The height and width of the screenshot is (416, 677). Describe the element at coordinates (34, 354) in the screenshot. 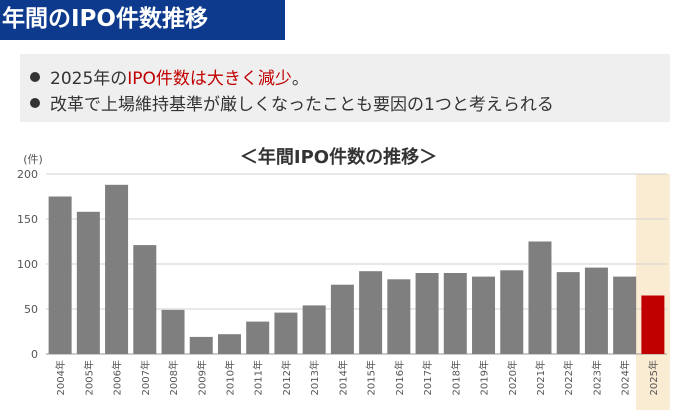

I see `y-tick-label: 0` at that location.